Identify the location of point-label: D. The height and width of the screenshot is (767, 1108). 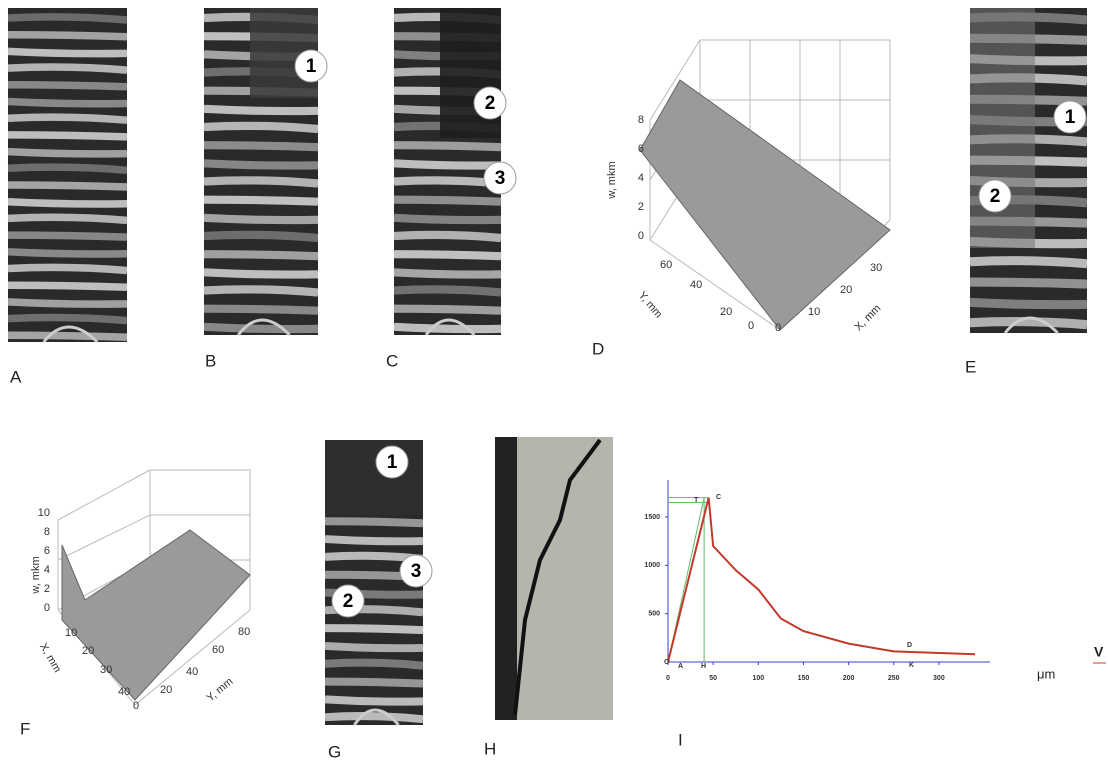
(909, 645).